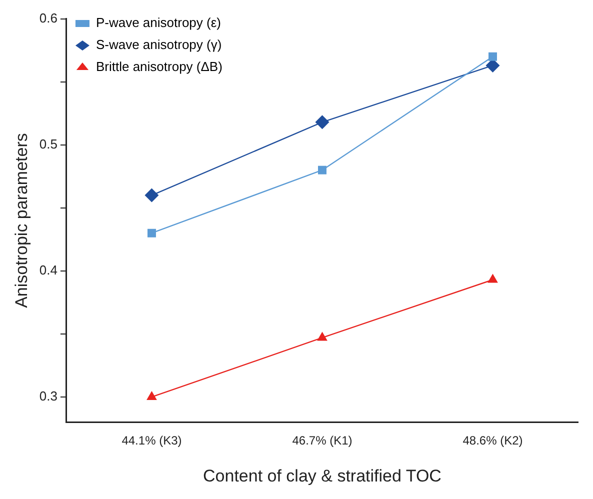  What do you see at coordinates (159, 66) in the screenshot?
I see `legend-label: Brittle anisotropy (ΔB)` at bounding box center [159, 66].